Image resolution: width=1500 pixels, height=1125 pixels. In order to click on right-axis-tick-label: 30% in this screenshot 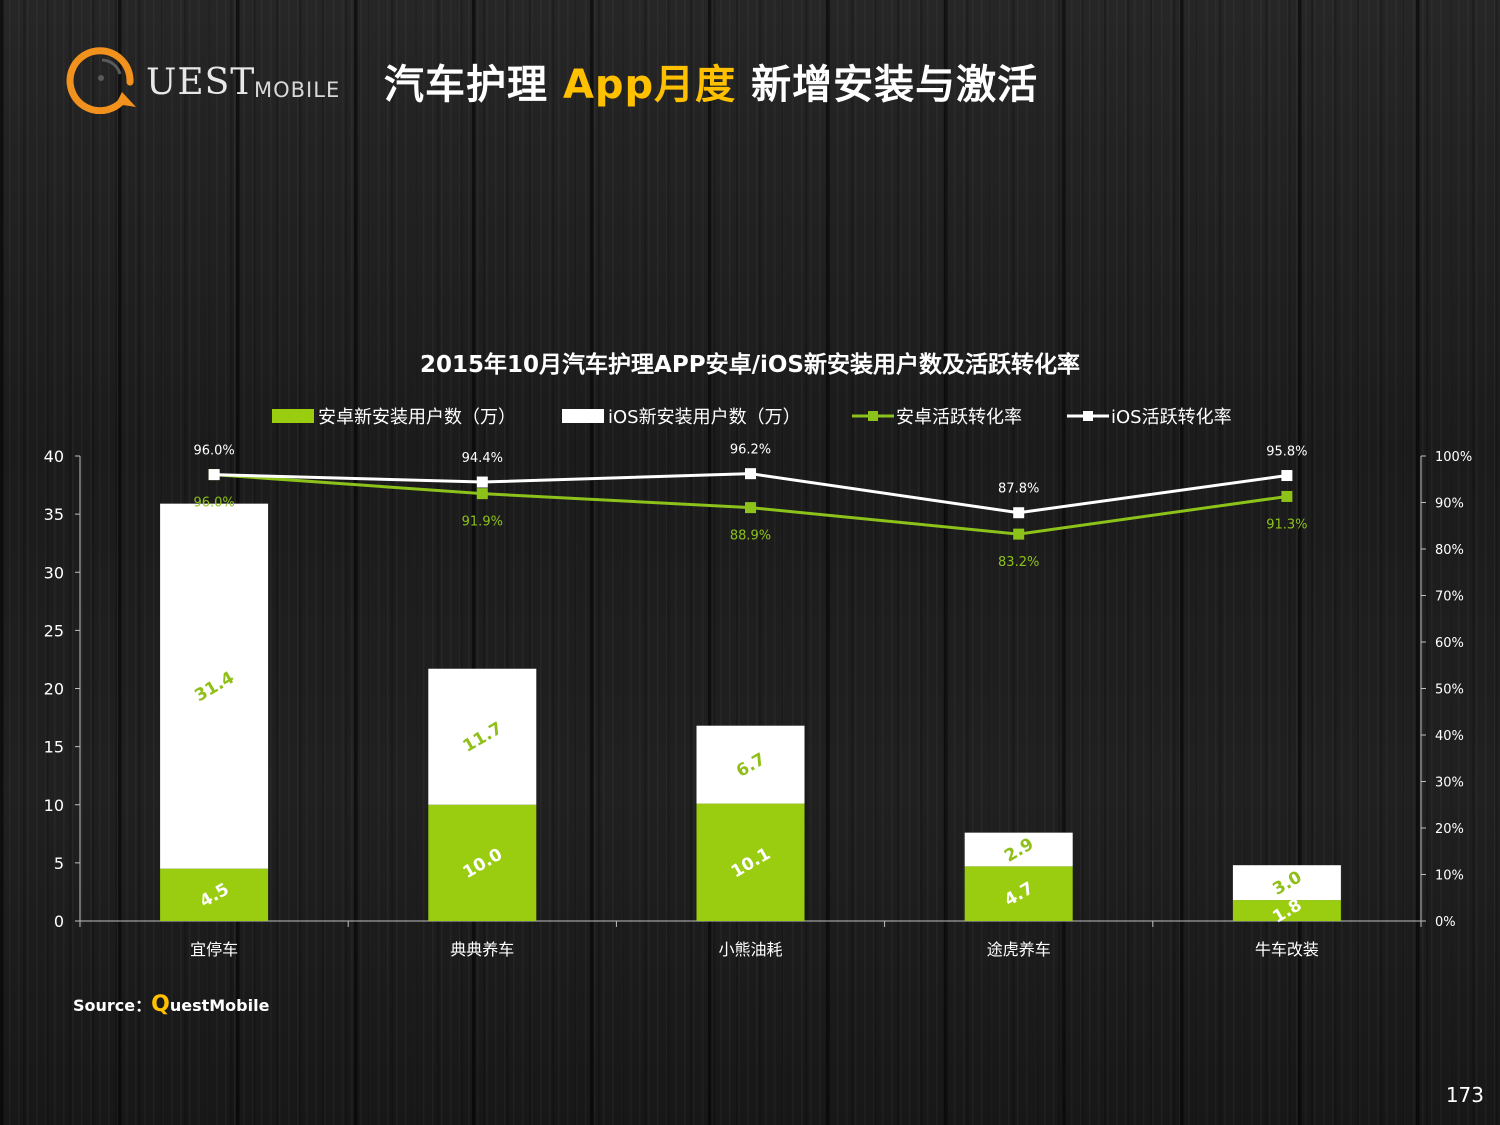, I will do `click(1449, 783)`.